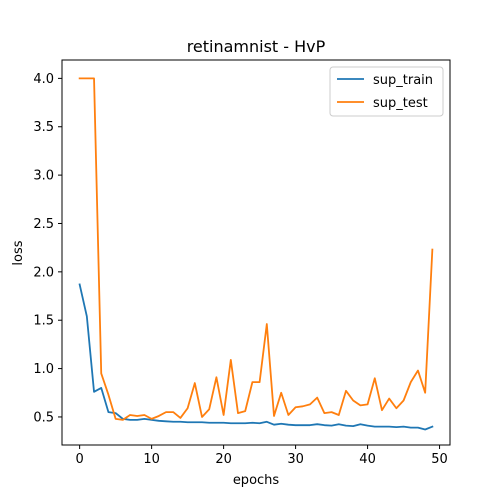  What do you see at coordinates (295, 459) in the screenshot?
I see `x-tick-label: 30` at bounding box center [295, 459].